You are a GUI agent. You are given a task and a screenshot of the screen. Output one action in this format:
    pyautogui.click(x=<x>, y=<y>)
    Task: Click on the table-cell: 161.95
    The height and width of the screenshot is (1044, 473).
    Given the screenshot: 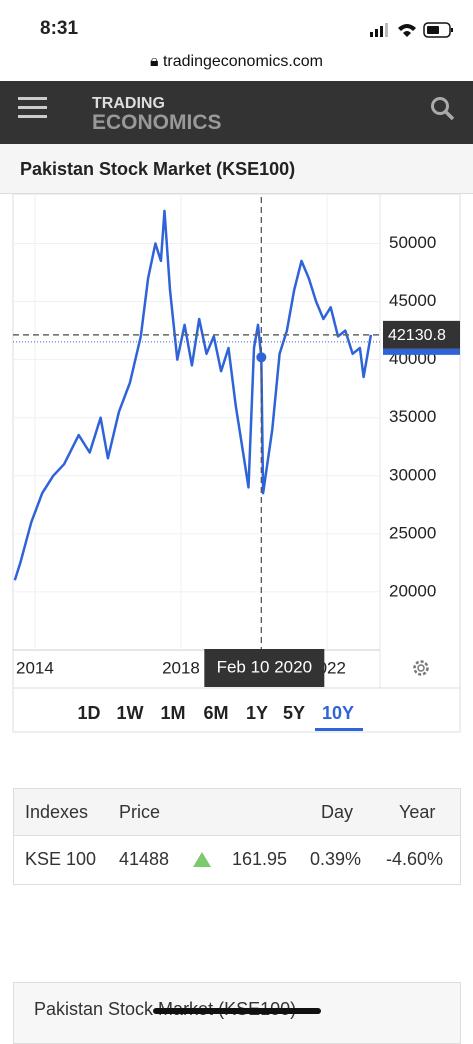 What is the action you would take?
    pyautogui.click(x=260, y=859)
    